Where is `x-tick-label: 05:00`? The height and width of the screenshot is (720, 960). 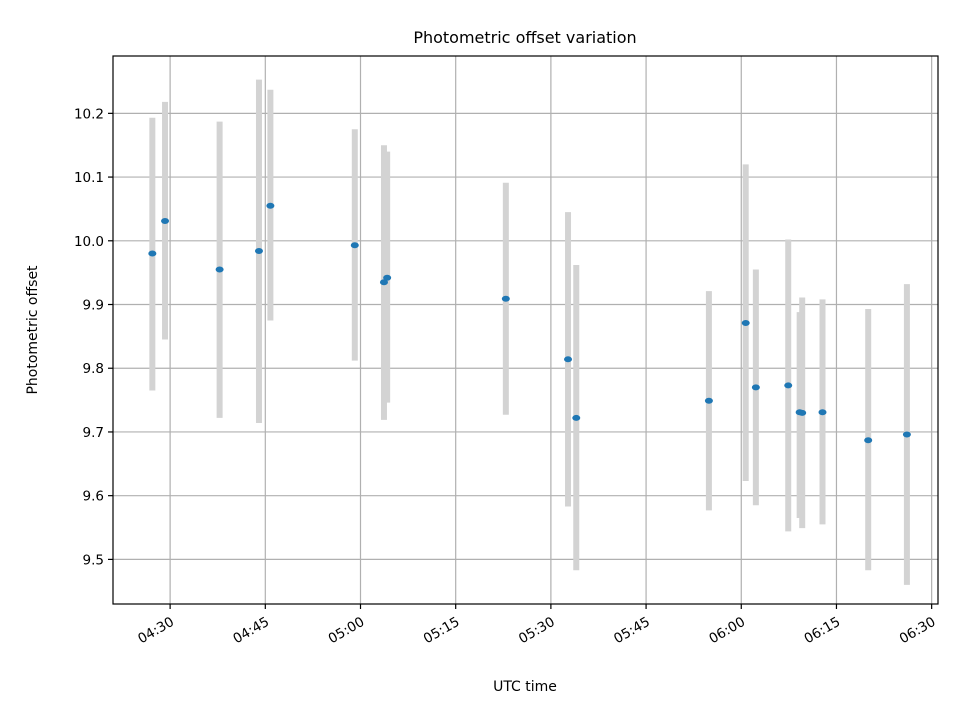 x-tick-label: 05:00 is located at coordinates (347, 630).